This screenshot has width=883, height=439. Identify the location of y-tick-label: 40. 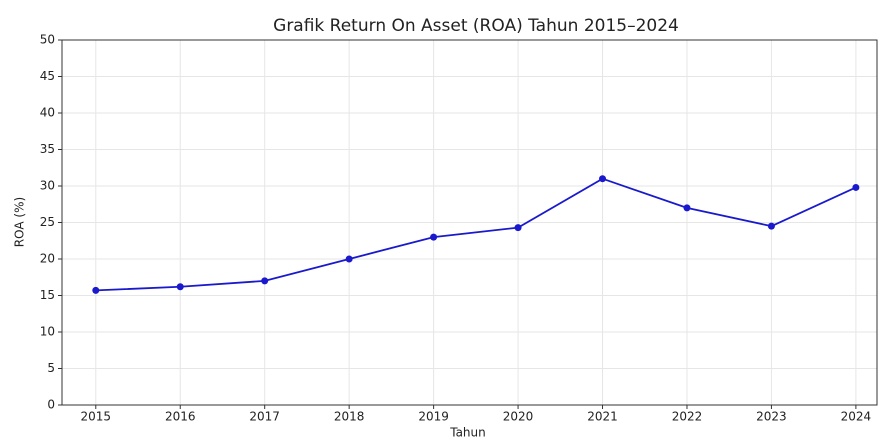
(47, 113).